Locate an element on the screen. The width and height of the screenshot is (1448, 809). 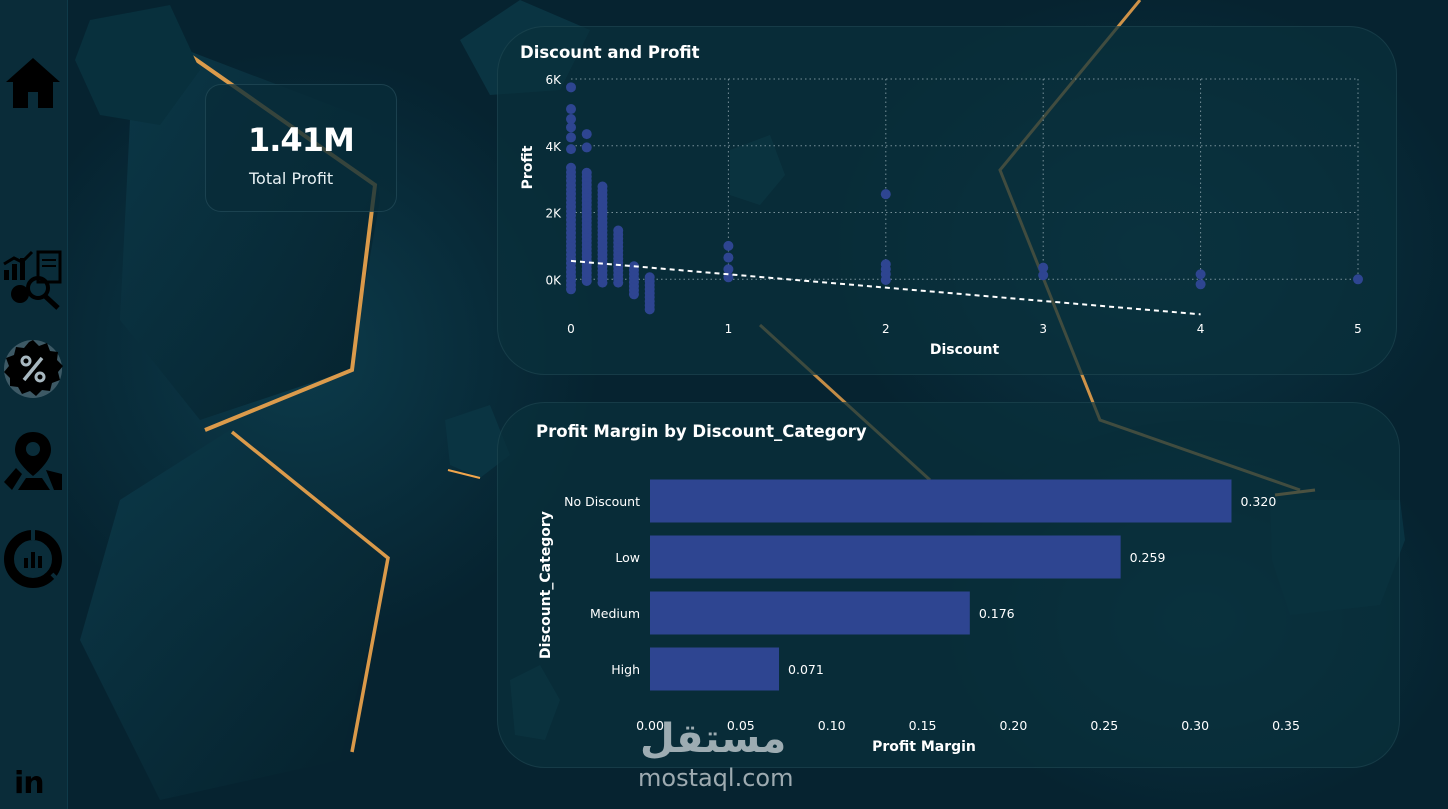
total-profit-card: 1.41M Total Profit is located at coordinates (301, 148).